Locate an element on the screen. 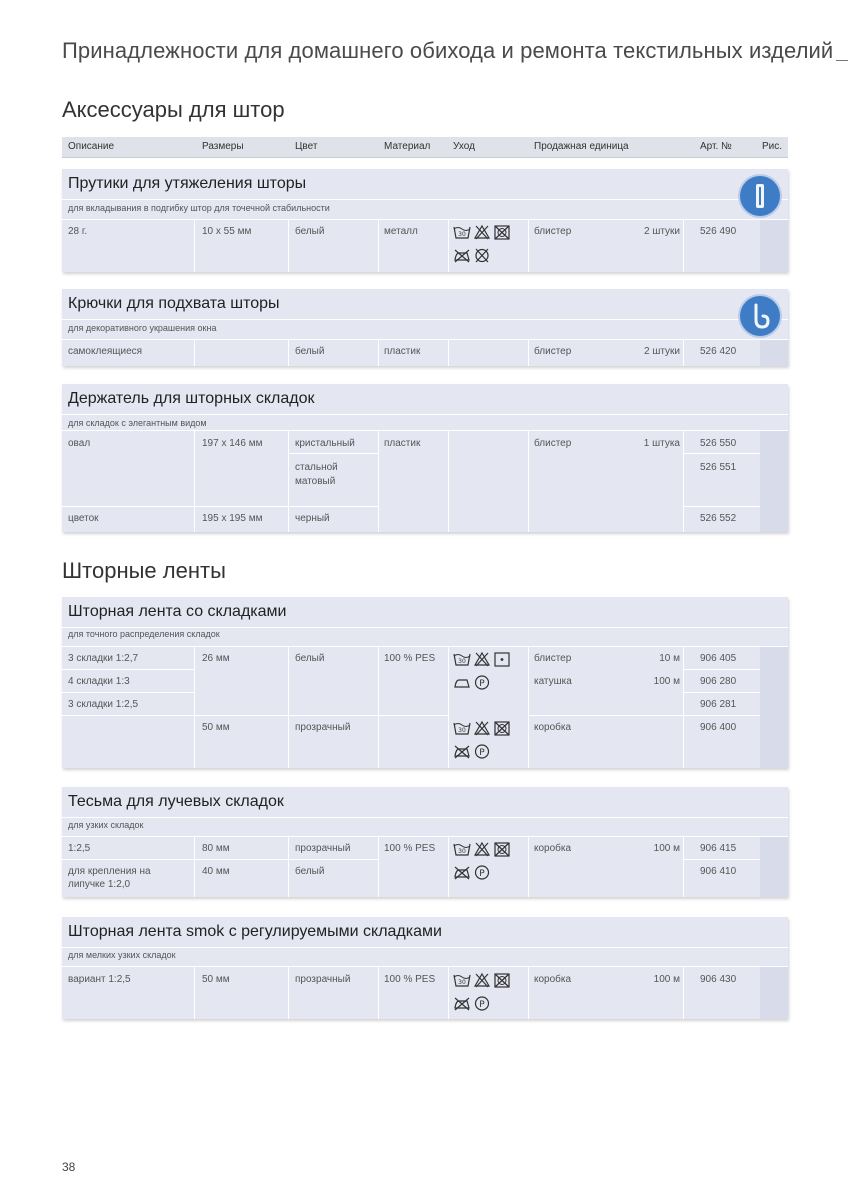 This screenshot has width=848, height=1200. row-color: черный is located at coordinates (312, 518).